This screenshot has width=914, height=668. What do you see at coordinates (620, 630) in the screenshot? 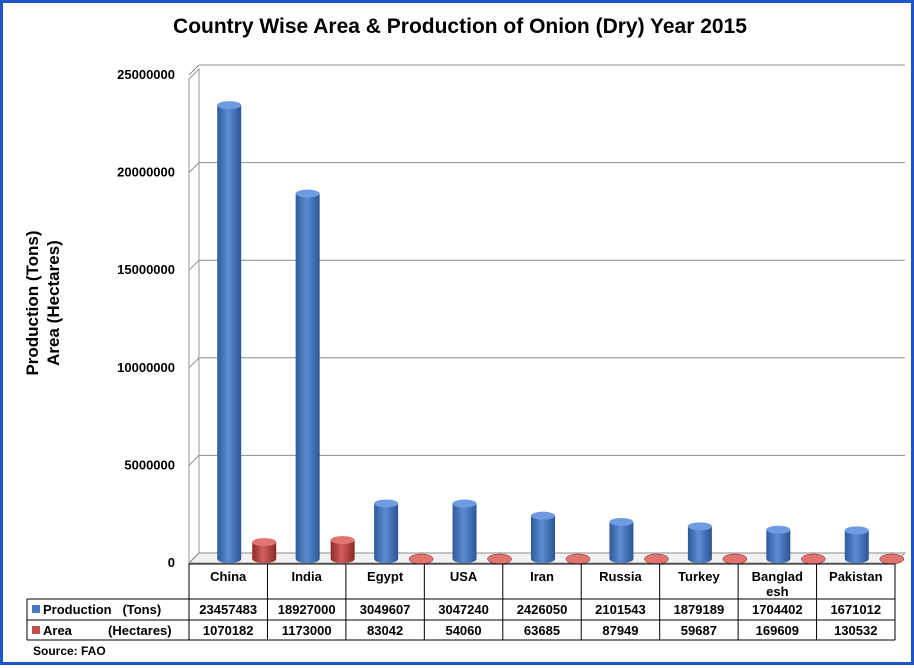
I see `data-label: 87949` at bounding box center [620, 630].